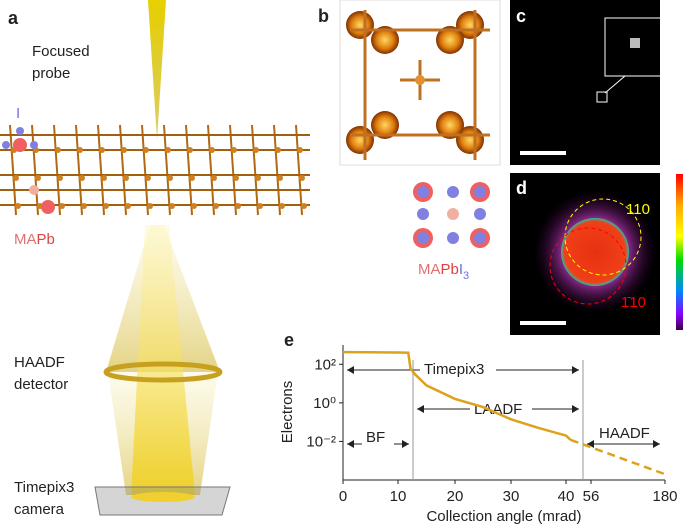 The width and height of the screenshot is (685, 531). What do you see at coordinates (46, 239) in the screenshot?
I see `label-pb: Pb` at bounding box center [46, 239].